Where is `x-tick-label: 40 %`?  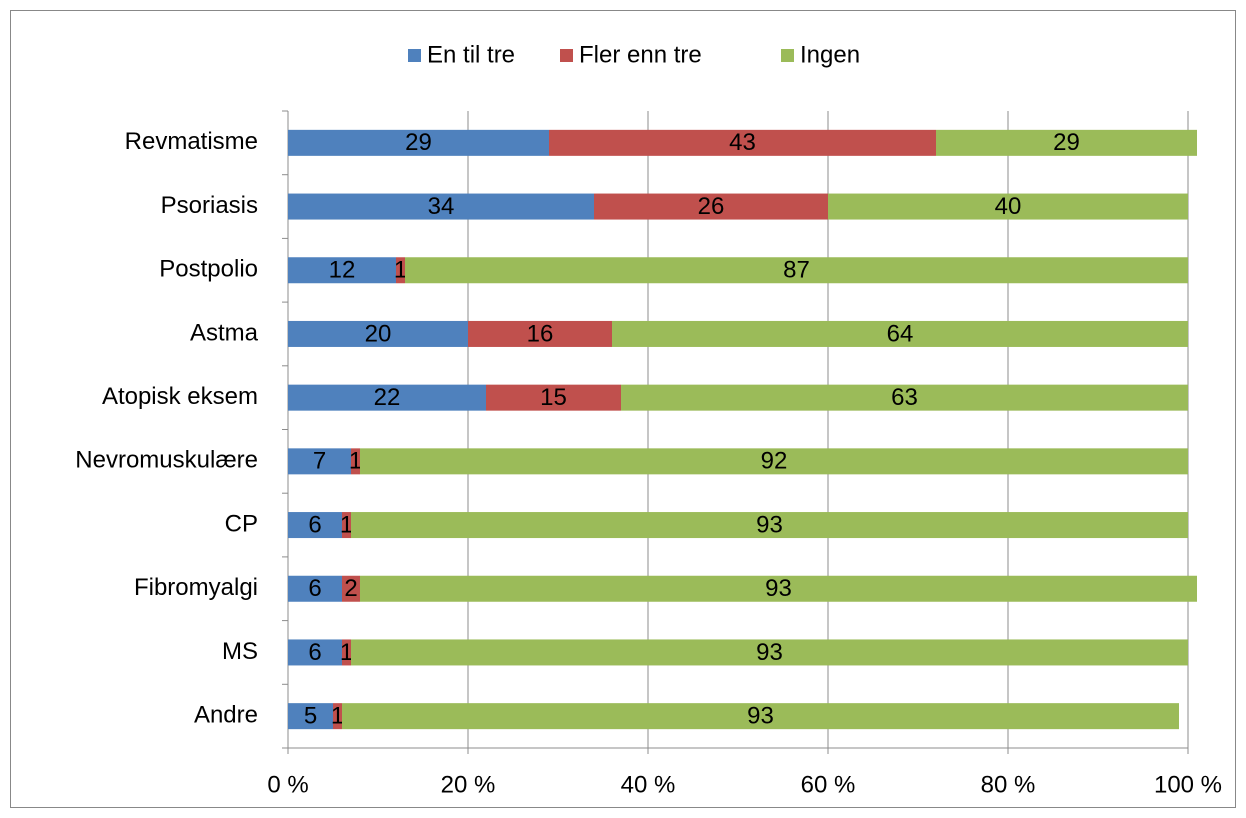 x-tick-label: 40 % is located at coordinates (648, 784).